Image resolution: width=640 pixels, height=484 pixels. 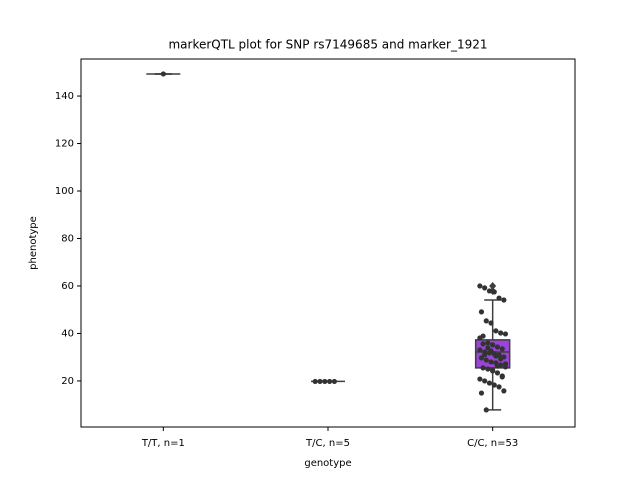 What do you see at coordinates (492, 443) in the screenshot?
I see `x-tick-label: C/C, n=53` at bounding box center [492, 443].